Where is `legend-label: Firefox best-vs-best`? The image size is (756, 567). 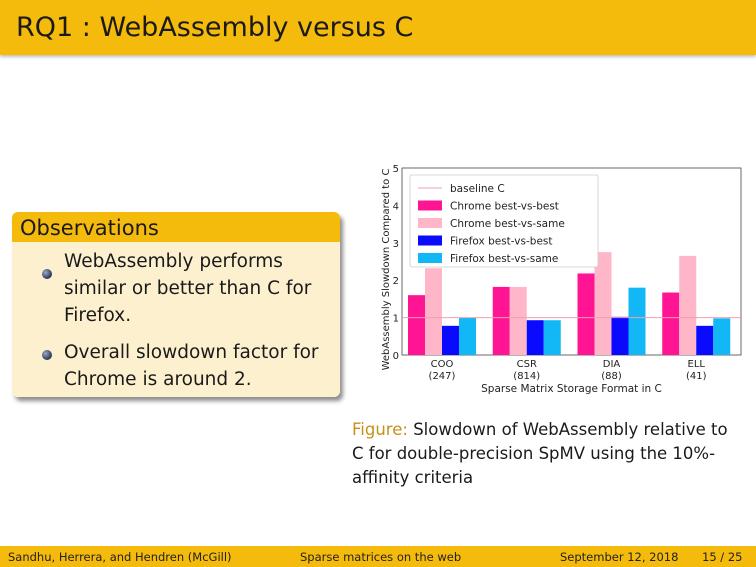 legend-label: Firefox best-vs-best is located at coordinates (501, 242).